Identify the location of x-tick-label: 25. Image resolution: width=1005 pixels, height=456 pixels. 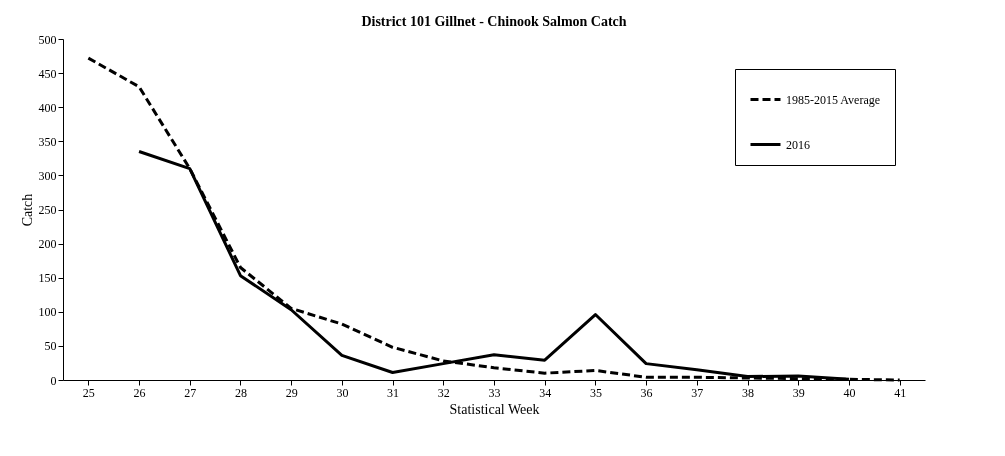
(88, 392).